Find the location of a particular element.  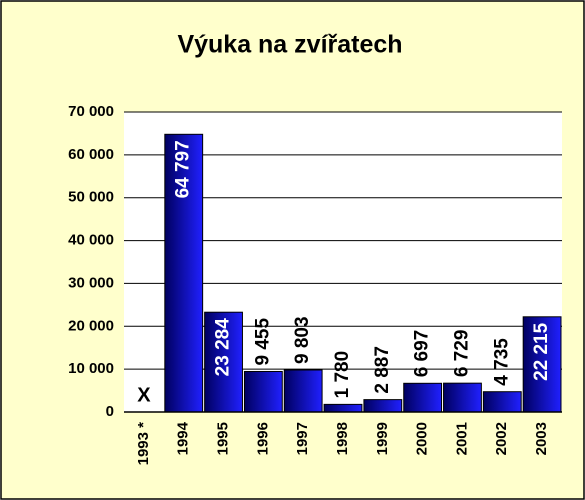

value-label: 9 455 is located at coordinates (262, 341).